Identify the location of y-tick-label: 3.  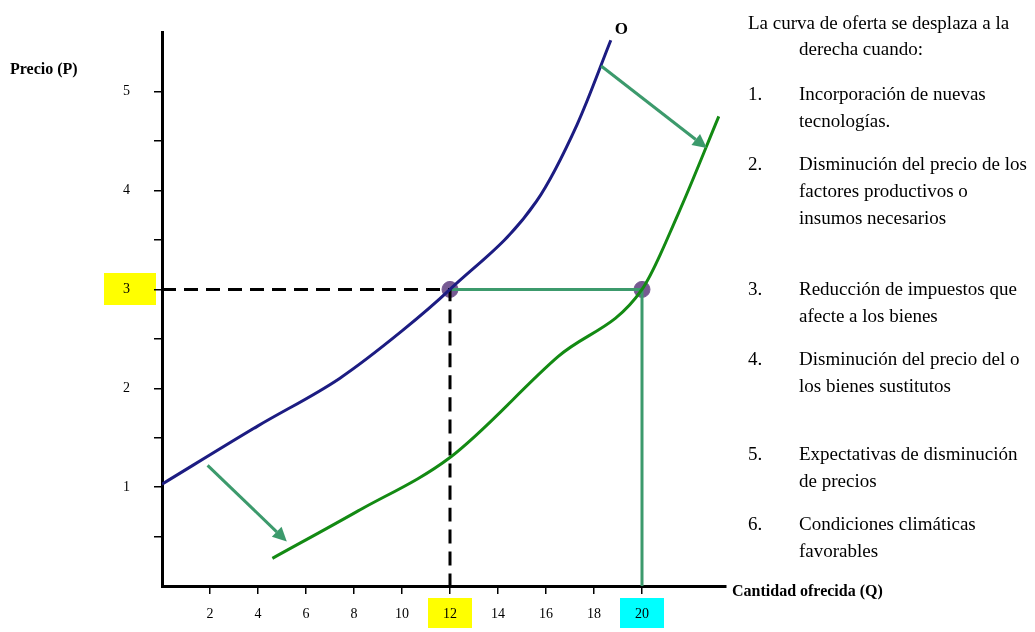
(126, 289).